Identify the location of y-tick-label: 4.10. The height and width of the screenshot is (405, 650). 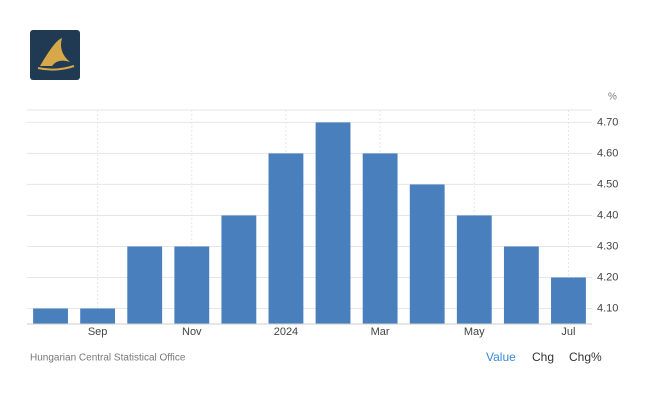
(607, 308).